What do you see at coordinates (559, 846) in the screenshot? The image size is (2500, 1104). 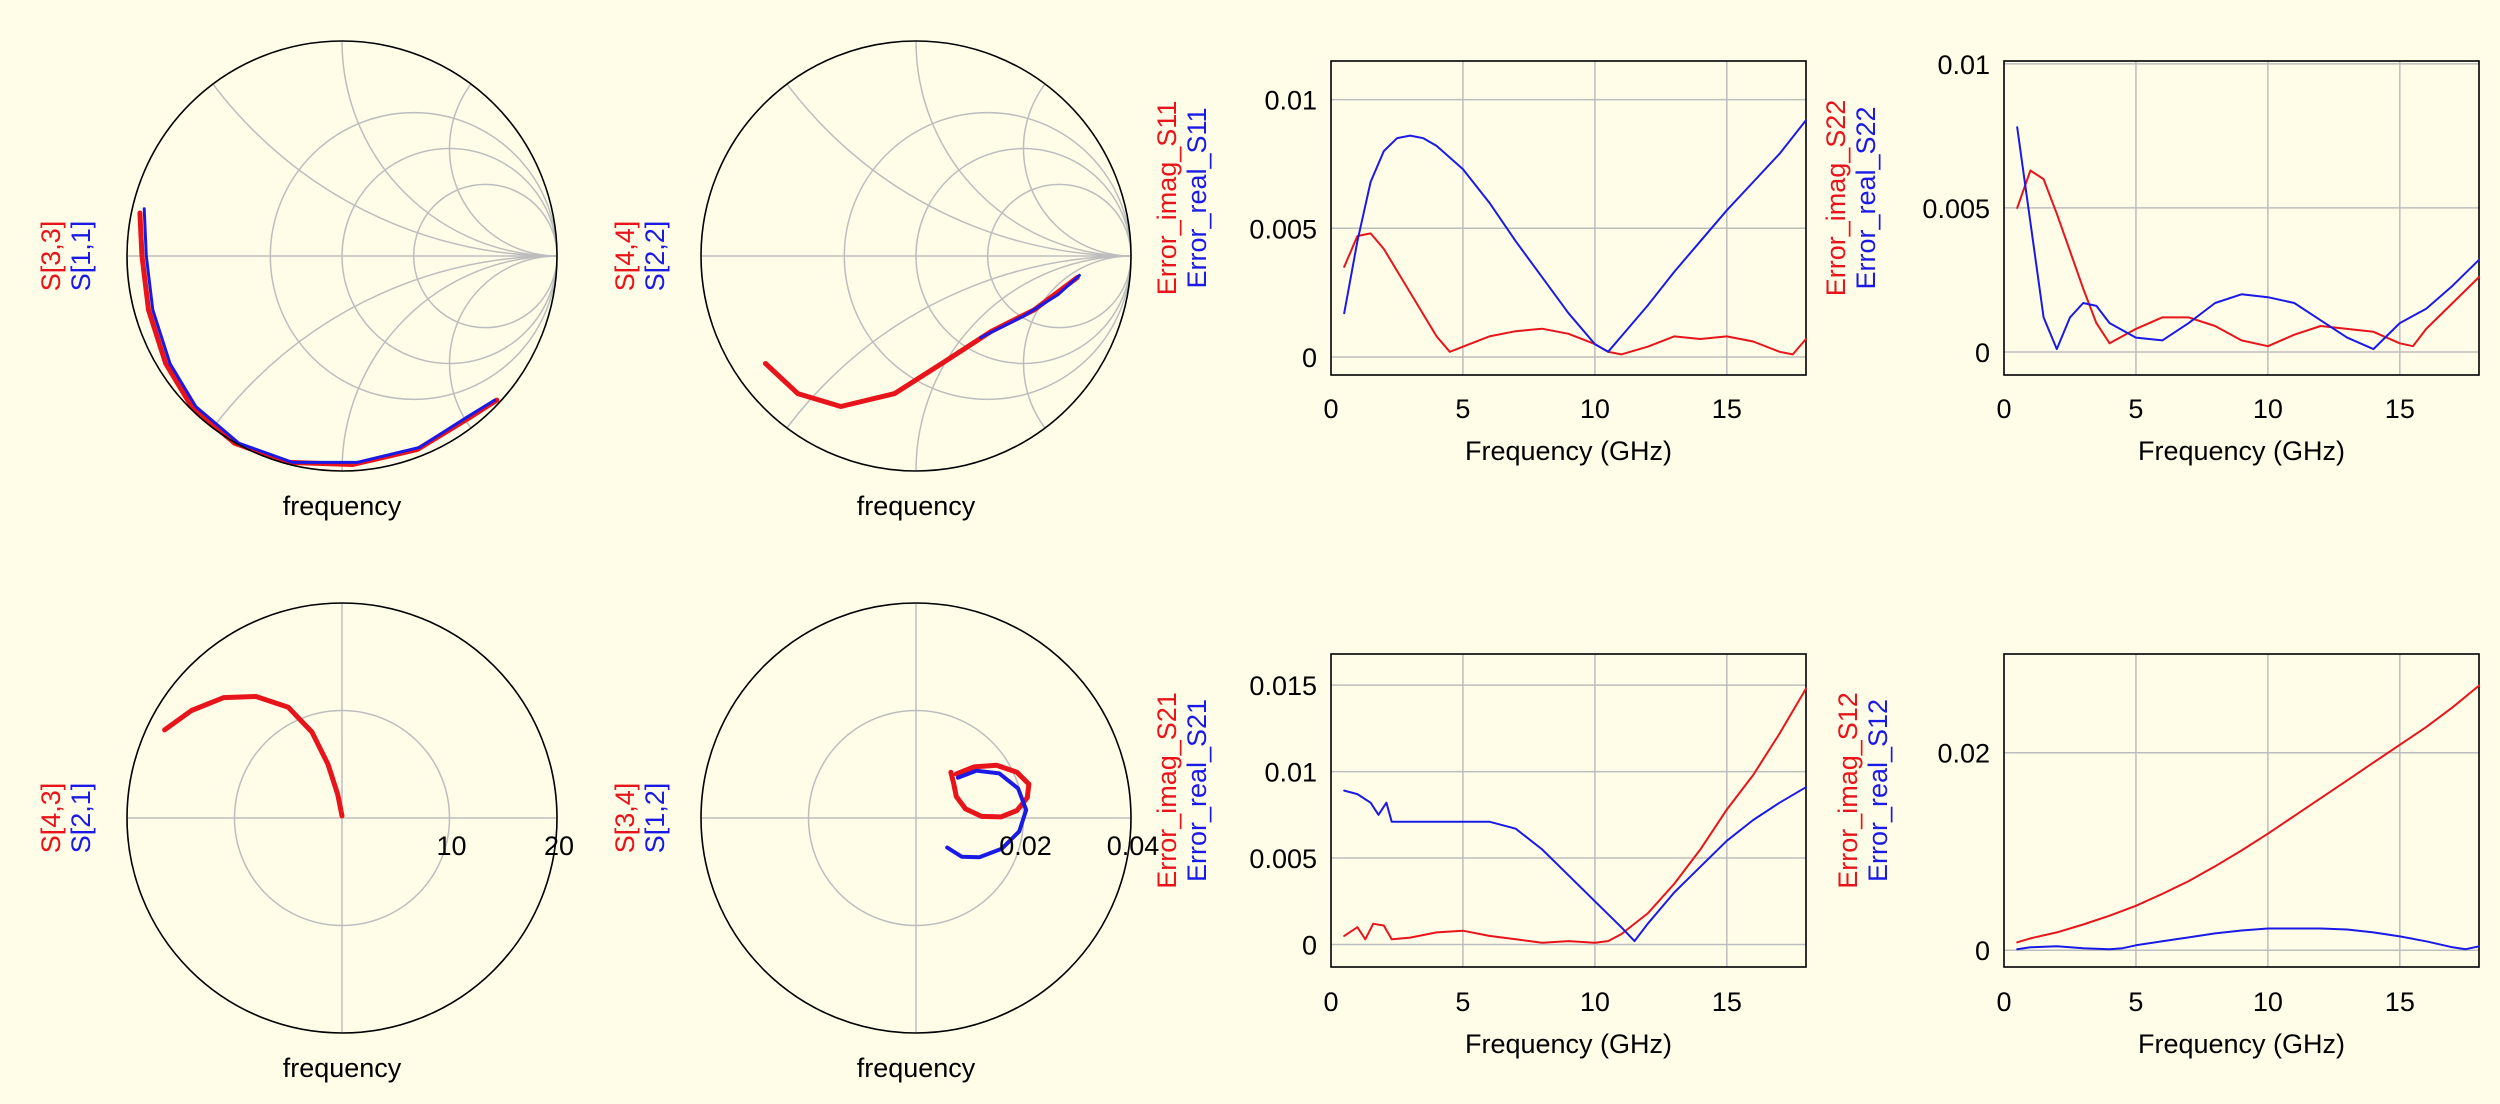 I see `radial-tick-label: 20` at bounding box center [559, 846].